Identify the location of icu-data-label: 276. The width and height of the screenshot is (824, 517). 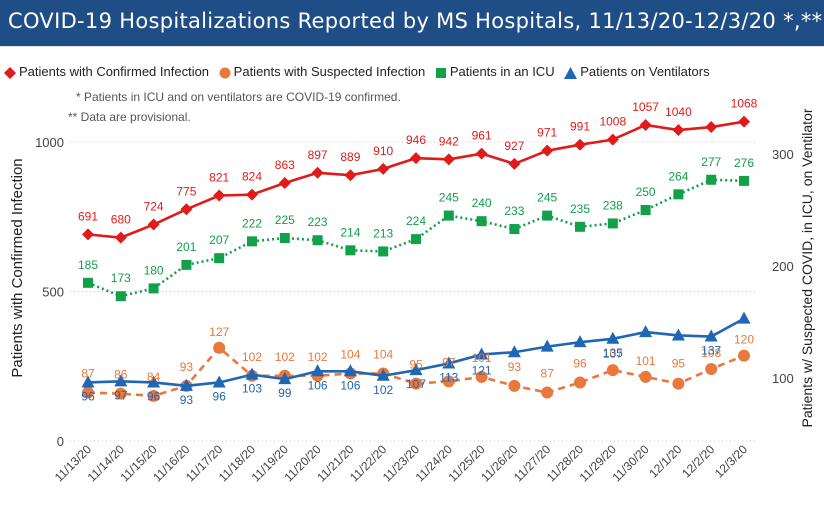
(744, 163).